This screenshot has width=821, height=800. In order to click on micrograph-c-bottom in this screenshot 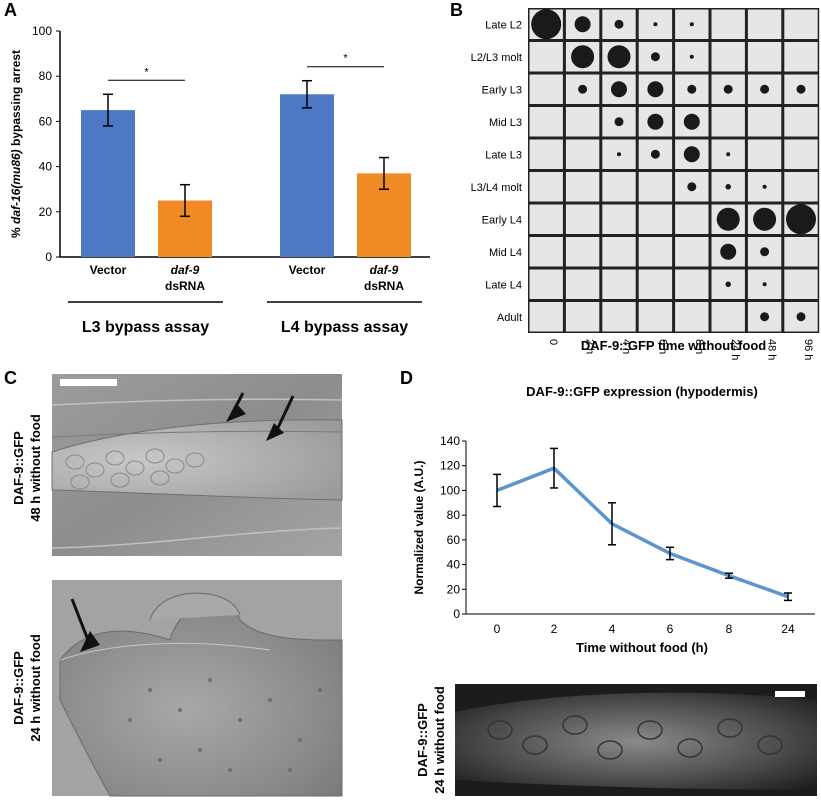, I will do `click(197, 688)`.